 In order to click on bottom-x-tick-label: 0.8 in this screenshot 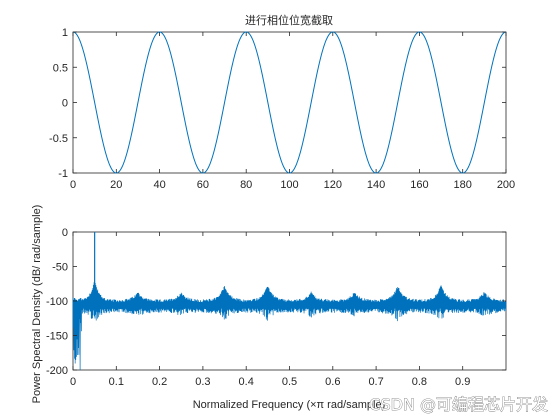, I will do `click(419, 382)`.